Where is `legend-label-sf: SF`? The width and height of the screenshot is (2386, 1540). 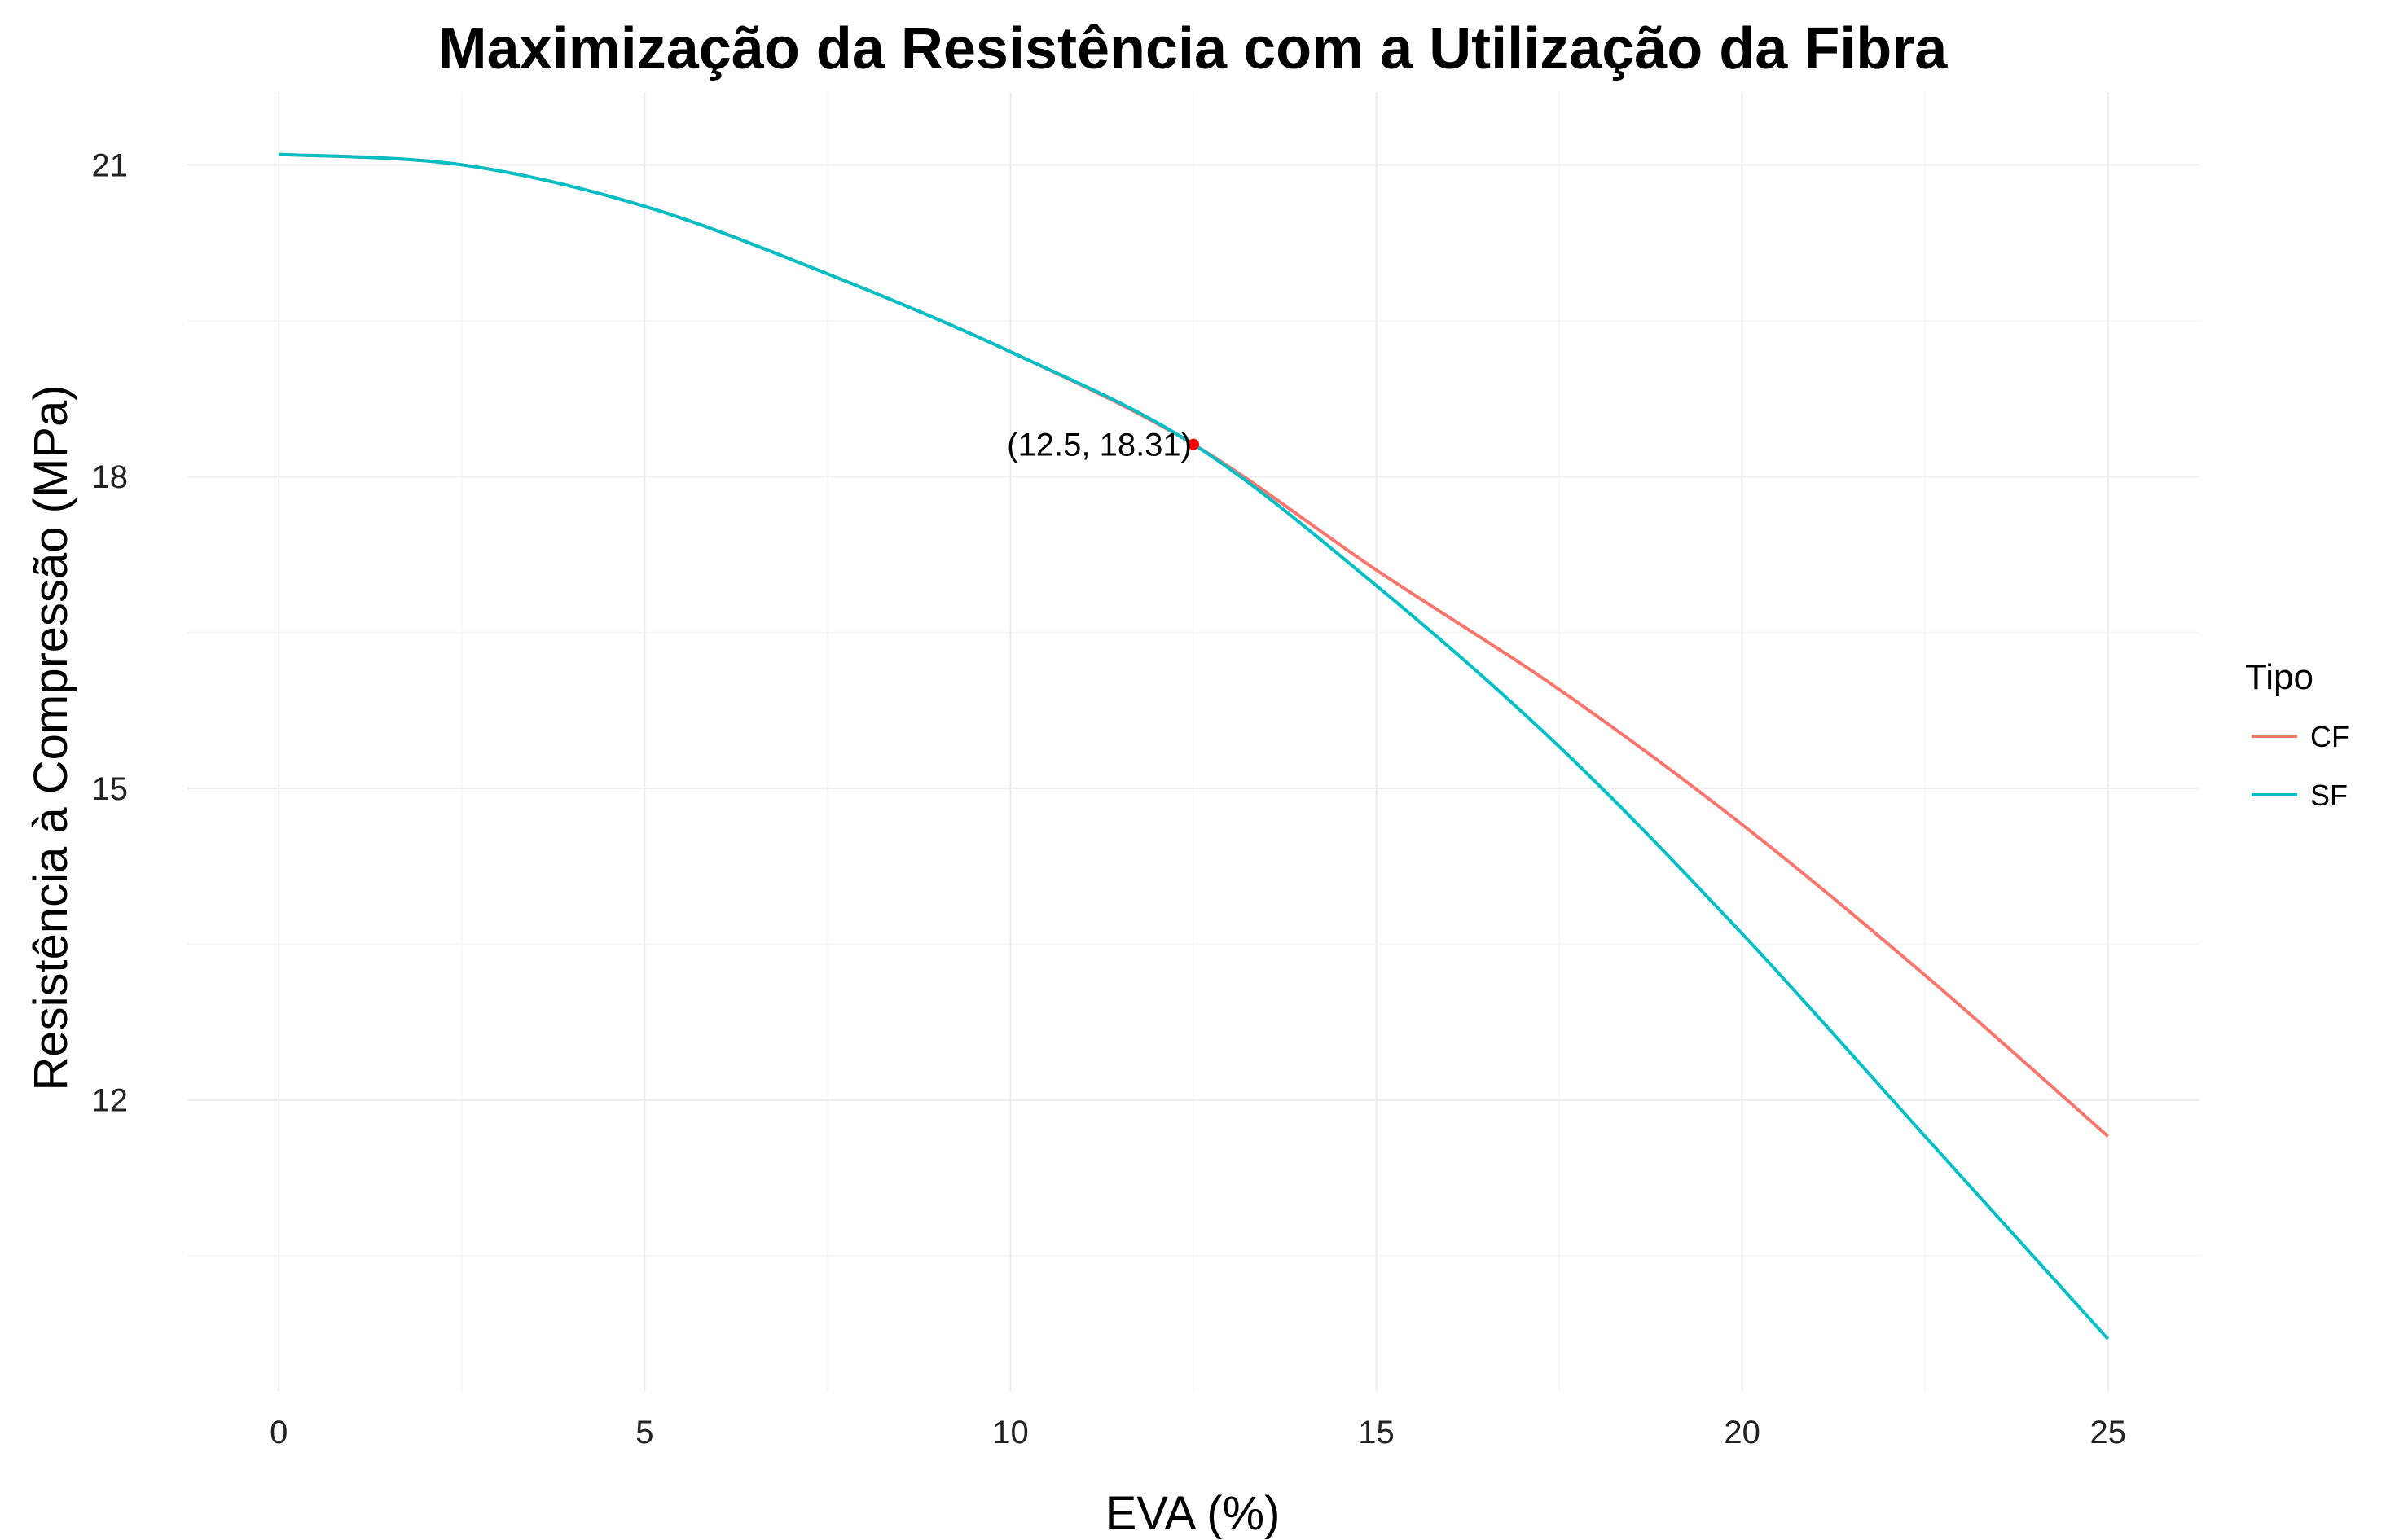
legend-label-sf: SF is located at coordinates (2329, 795).